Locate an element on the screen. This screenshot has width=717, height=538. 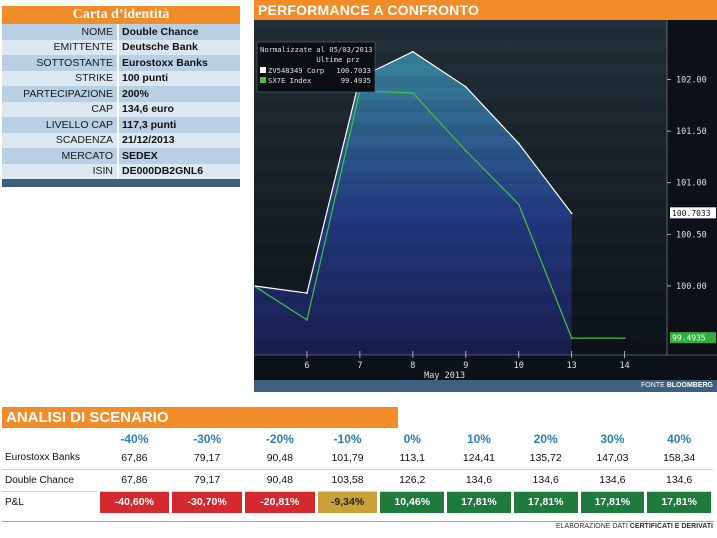
scenario-header: 0% is located at coordinates (412, 438).